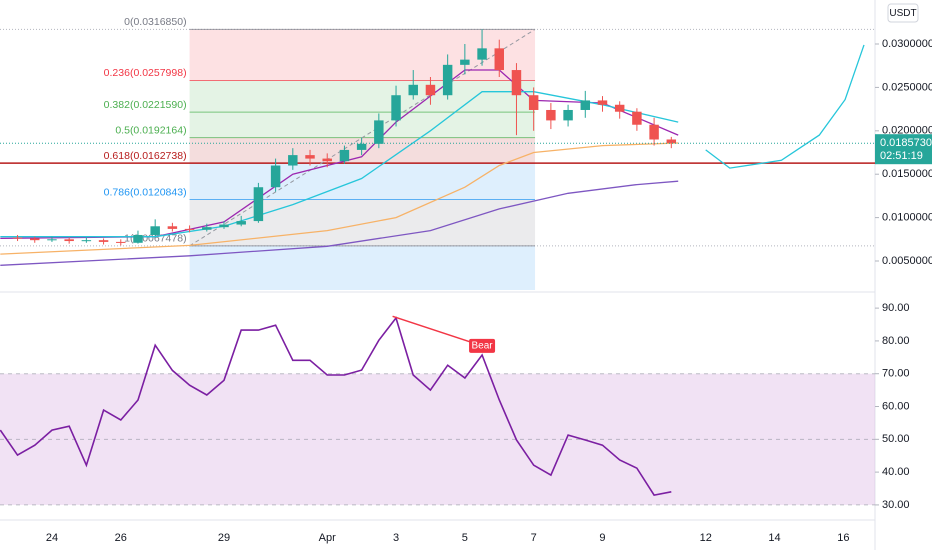 Image resolution: width=932 pixels, height=550 pixels. I want to click on currency-label: USDT, so click(902, 13).